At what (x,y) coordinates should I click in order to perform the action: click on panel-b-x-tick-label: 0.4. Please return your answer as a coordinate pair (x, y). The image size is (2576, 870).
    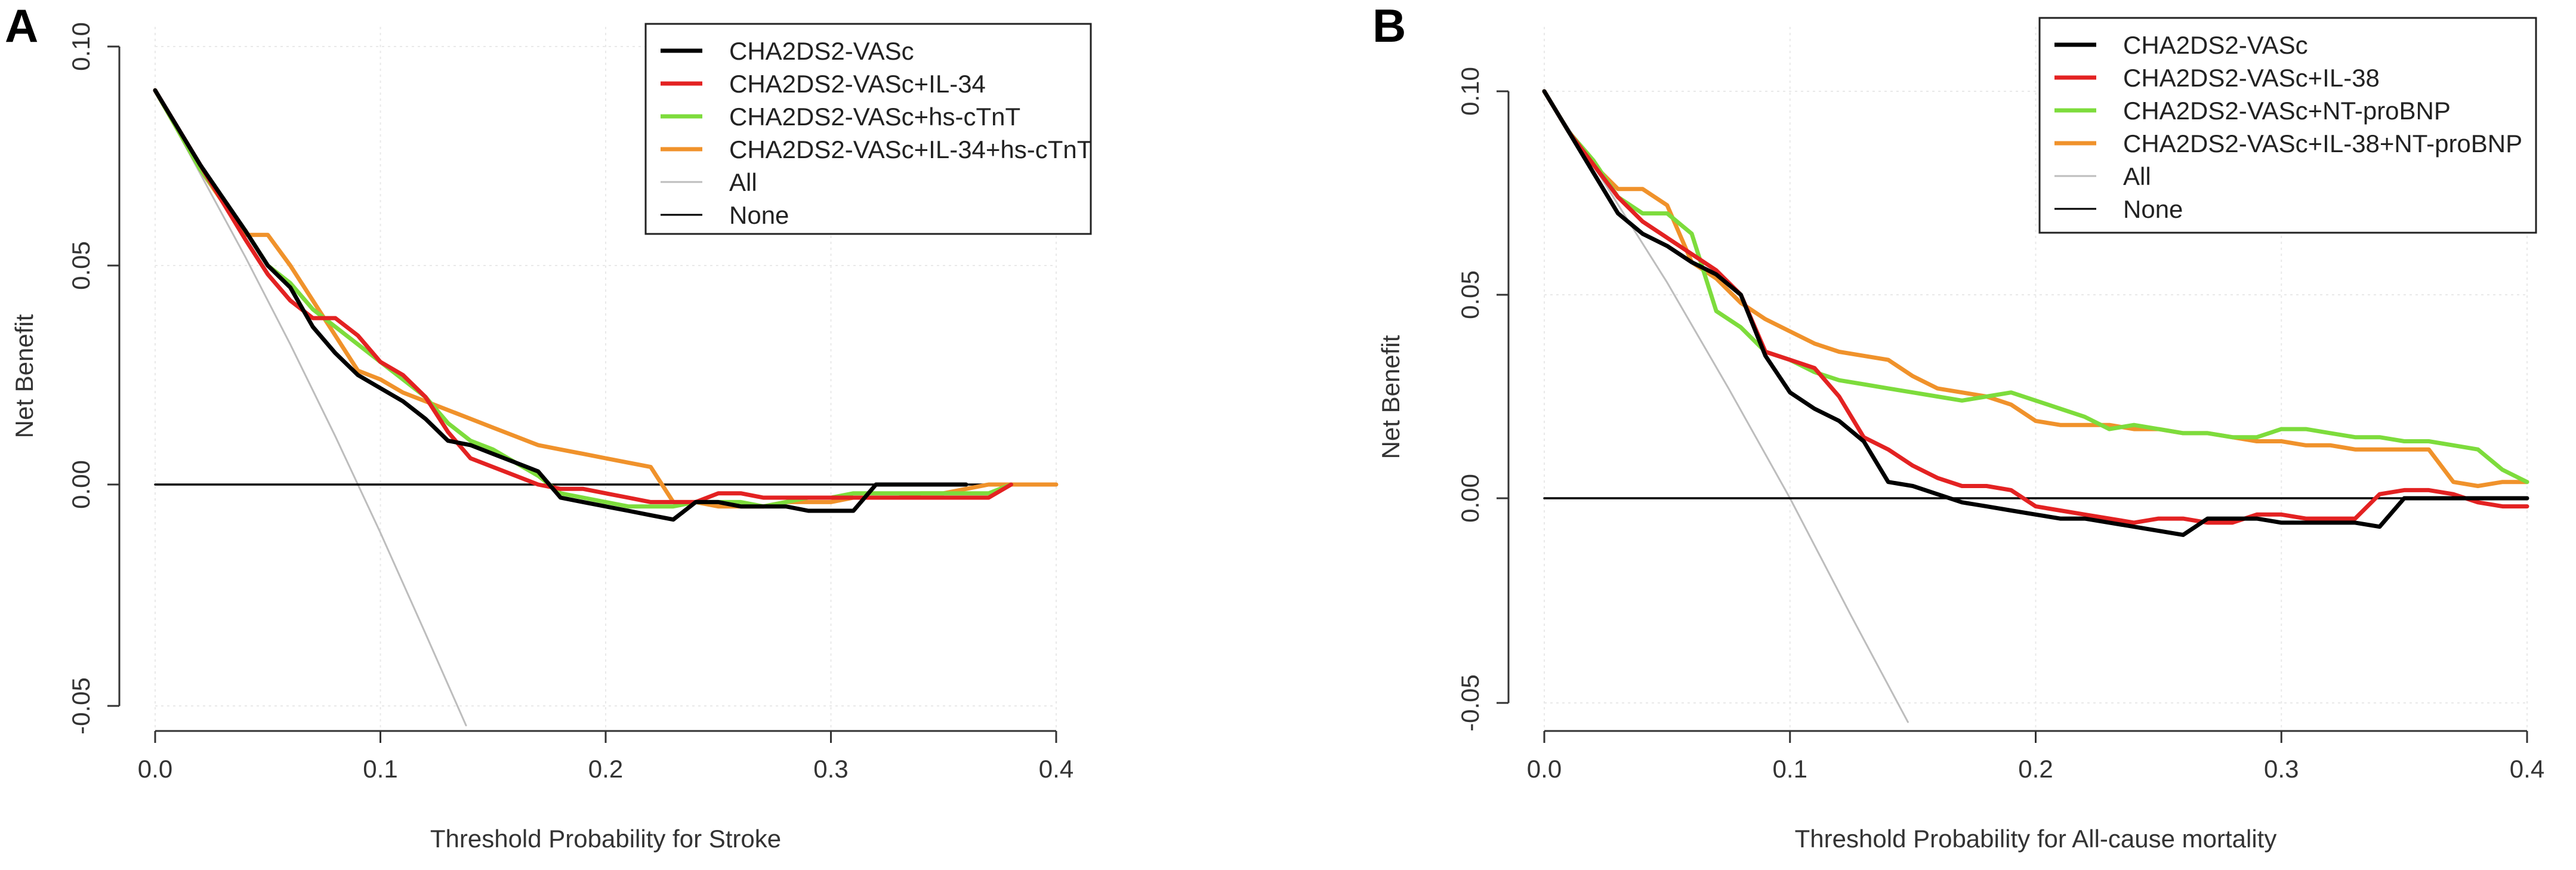
    Looking at the image, I should click on (2527, 769).